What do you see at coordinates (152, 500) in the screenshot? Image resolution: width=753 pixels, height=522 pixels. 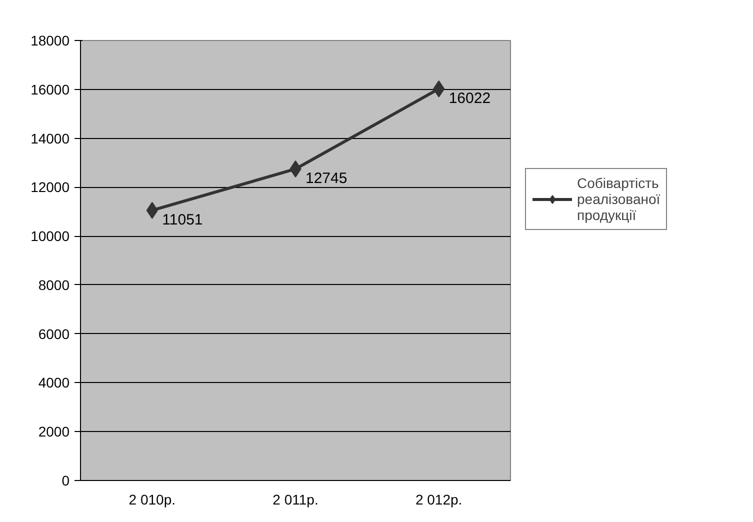 I see `x-tick-label: 2 010р.` at bounding box center [152, 500].